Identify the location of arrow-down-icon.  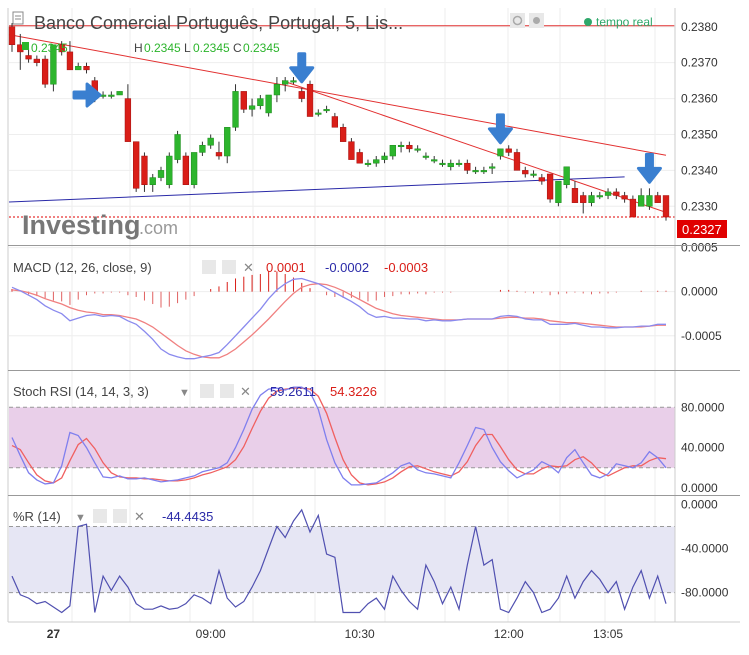
(500, 129).